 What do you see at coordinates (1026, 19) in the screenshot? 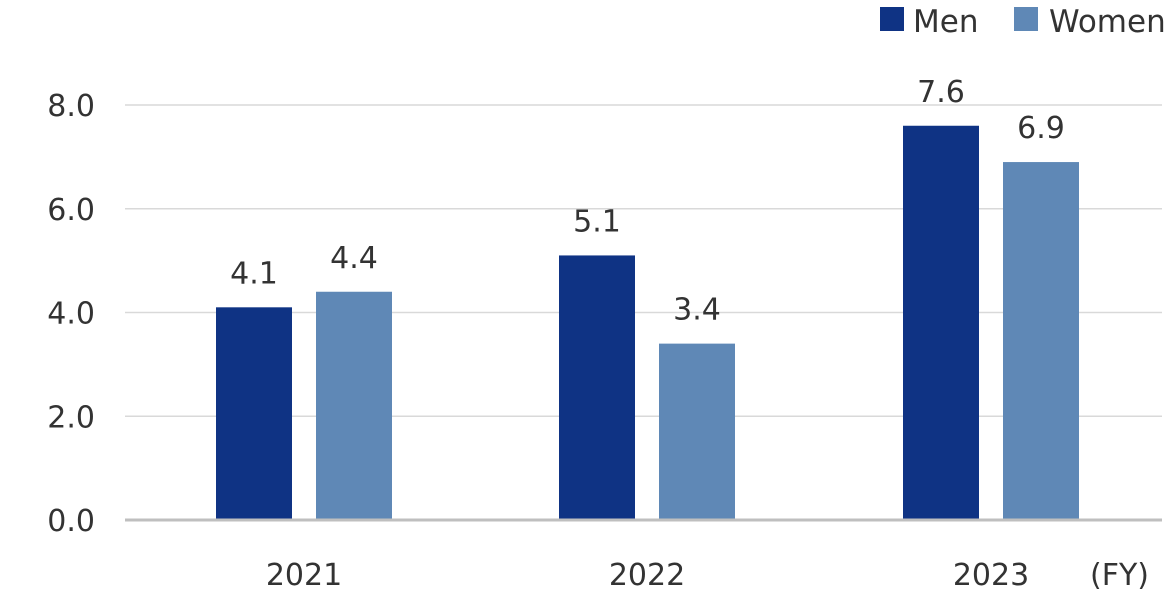
I see `legend-swatch-women` at bounding box center [1026, 19].